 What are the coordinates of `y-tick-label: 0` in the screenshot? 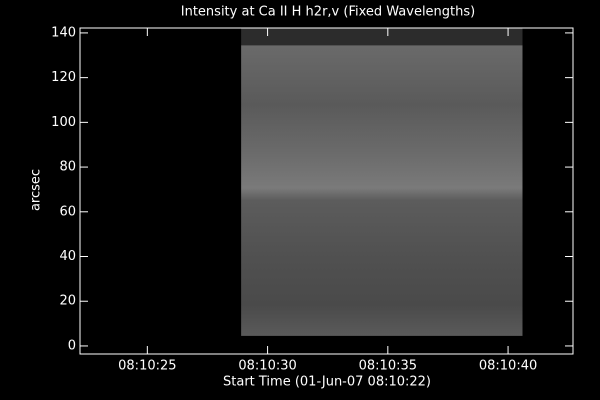 It's located at (72, 345).